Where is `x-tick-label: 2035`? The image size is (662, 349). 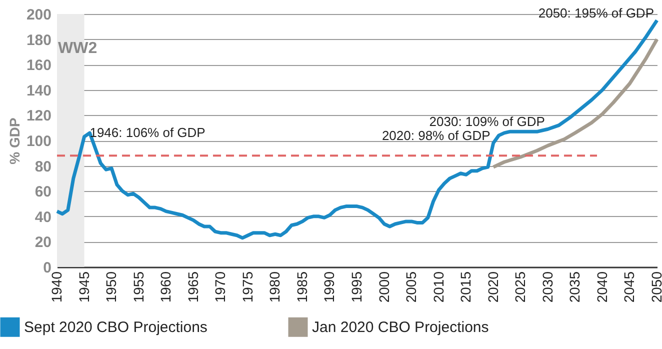 x-tick-label: 2035 is located at coordinates (574, 287).